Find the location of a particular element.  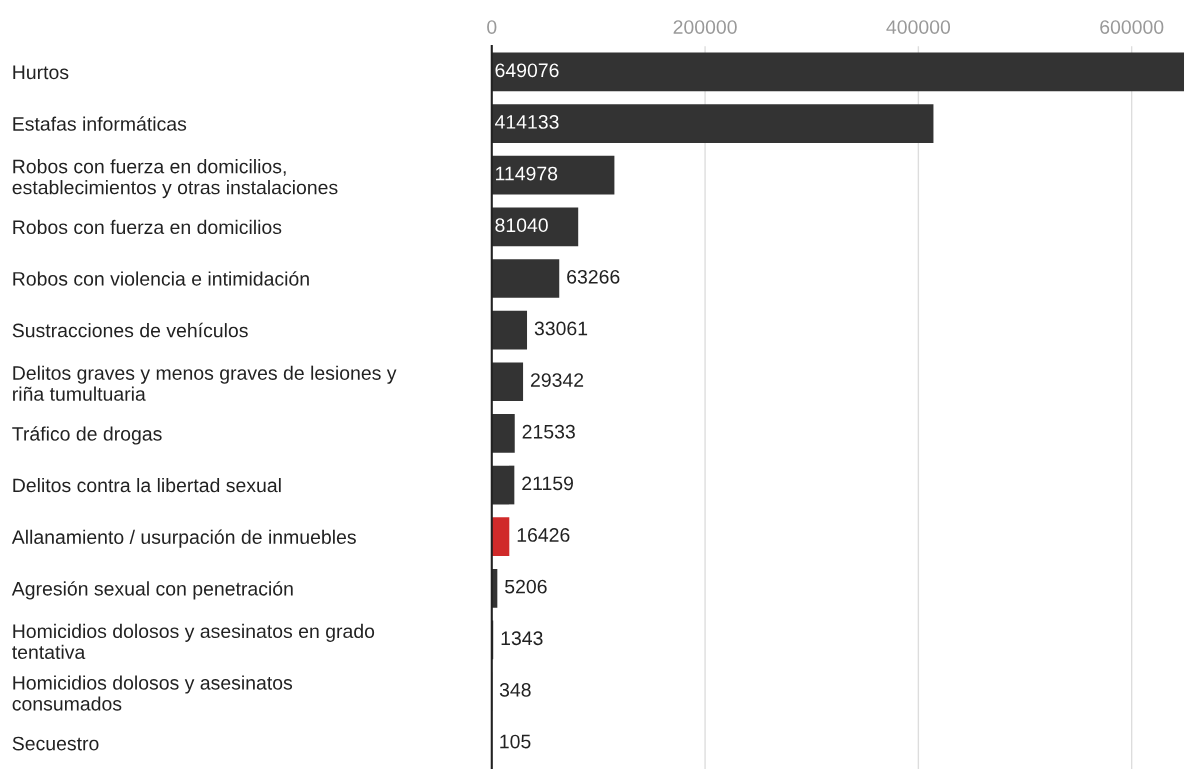

data-label: 33061 is located at coordinates (561, 328).